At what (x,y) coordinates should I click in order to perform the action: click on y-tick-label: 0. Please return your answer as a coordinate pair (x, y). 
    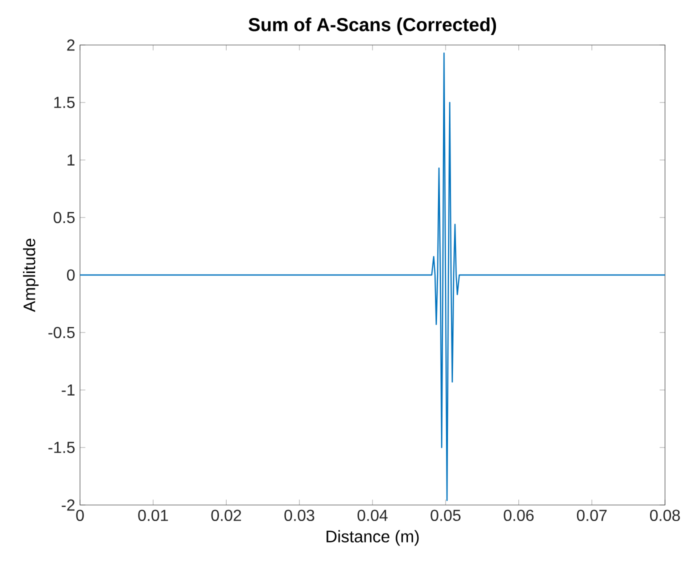
    Looking at the image, I should click on (71, 275).